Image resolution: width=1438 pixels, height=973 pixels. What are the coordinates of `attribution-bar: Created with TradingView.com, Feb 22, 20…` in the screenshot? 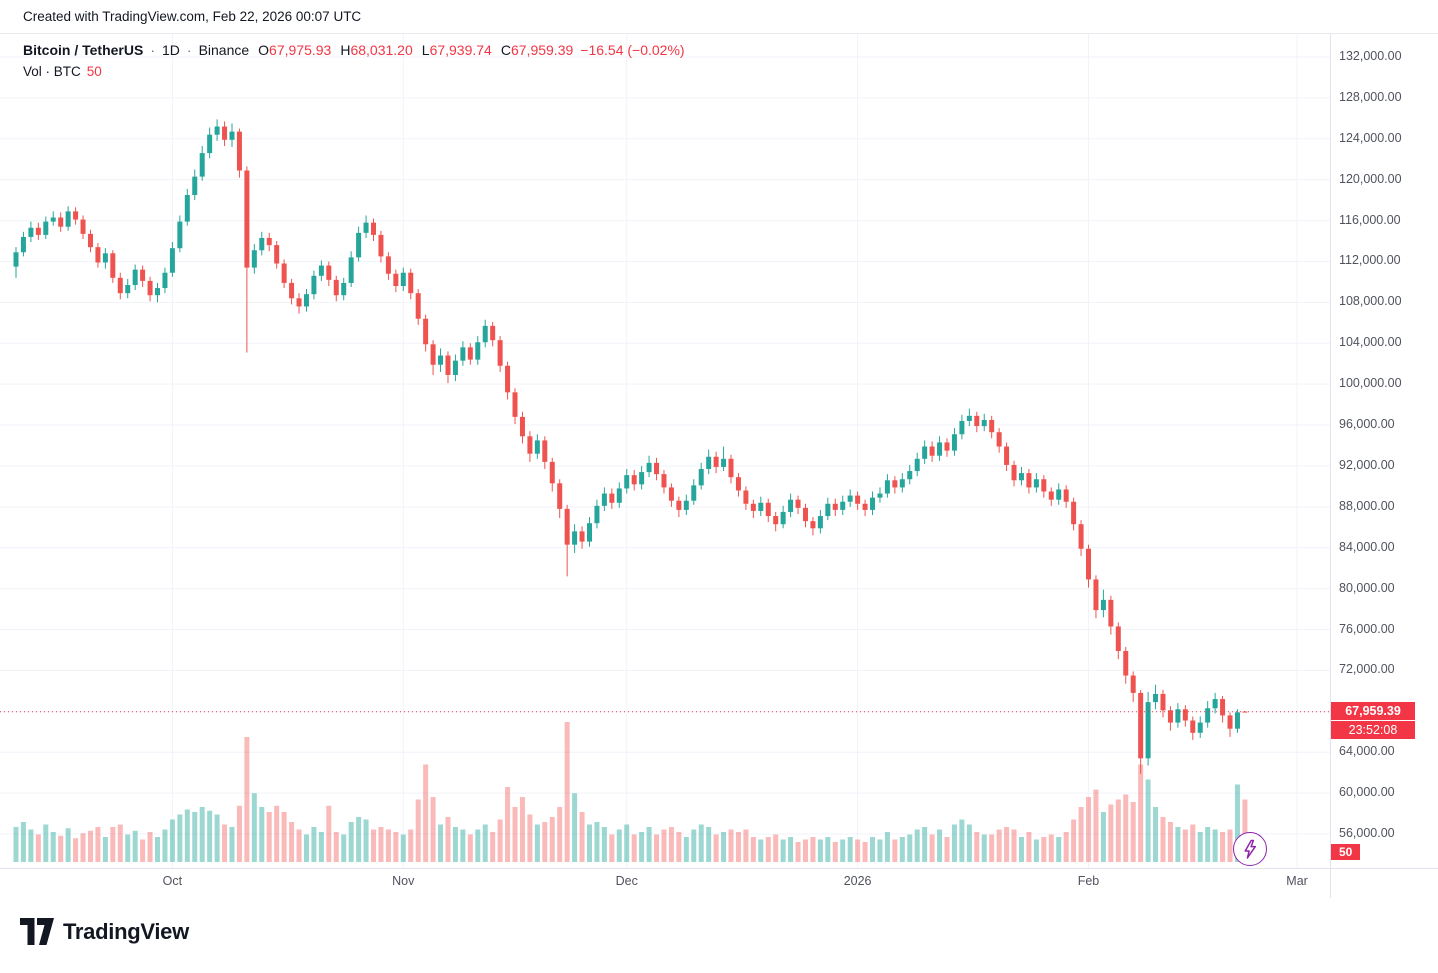 It's located at (719, 17).